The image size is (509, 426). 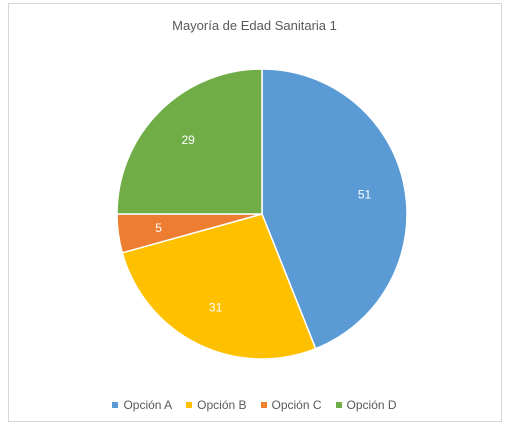 What do you see at coordinates (222, 405) in the screenshot?
I see `legend-label-opci-n-b: Opción B` at bounding box center [222, 405].